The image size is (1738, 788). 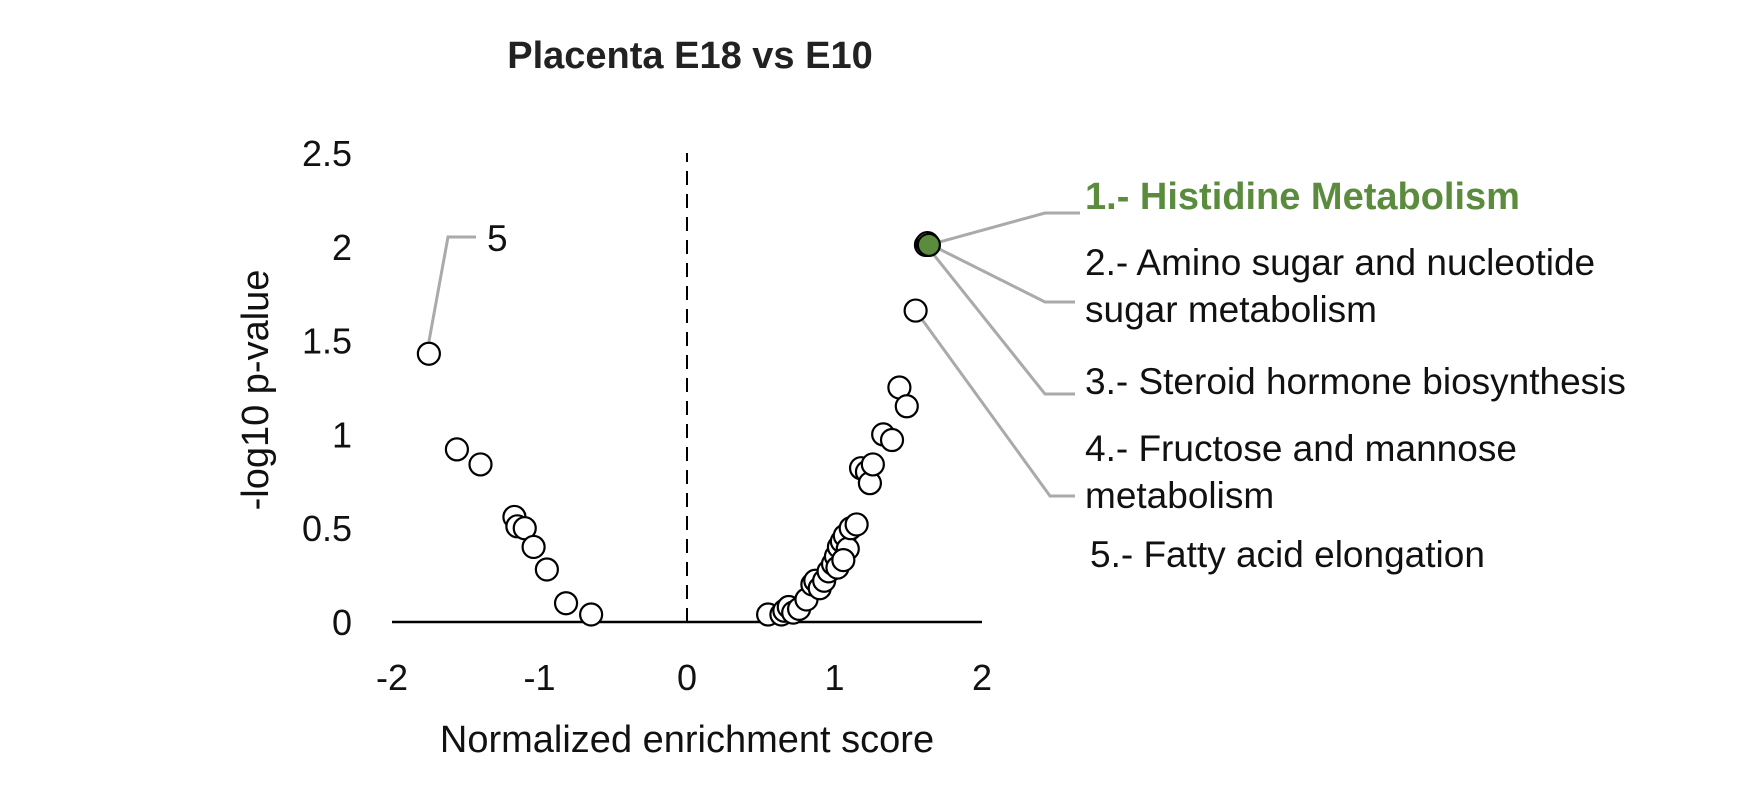 I want to click on x-tick-labels: -2 -1 0 1 2, so click(x=684, y=677).